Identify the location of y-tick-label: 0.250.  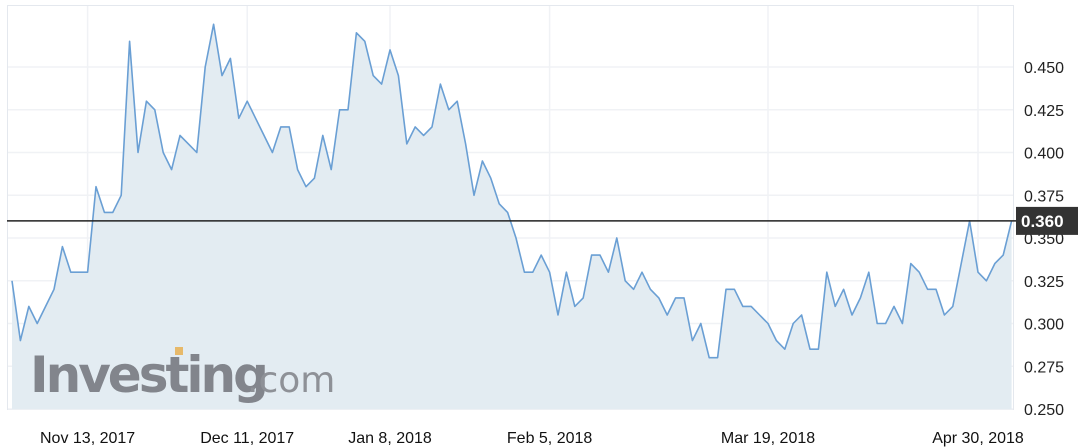
(1044, 410).